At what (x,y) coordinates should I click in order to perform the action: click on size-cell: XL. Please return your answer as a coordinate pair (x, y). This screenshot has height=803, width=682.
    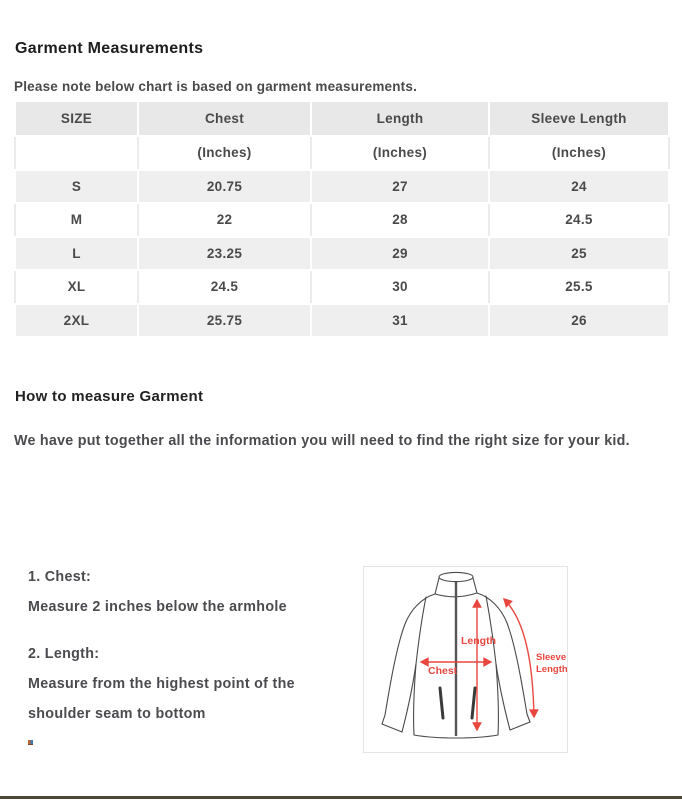
    Looking at the image, I should click on (76, 287).